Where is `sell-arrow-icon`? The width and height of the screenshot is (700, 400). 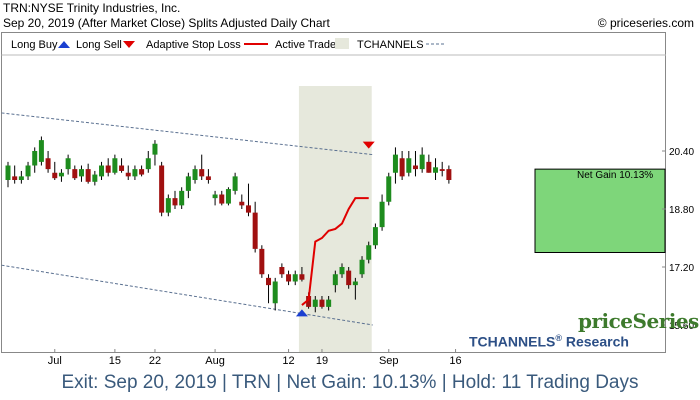
sell-arrow-icon is located at coordinates (129, 44).